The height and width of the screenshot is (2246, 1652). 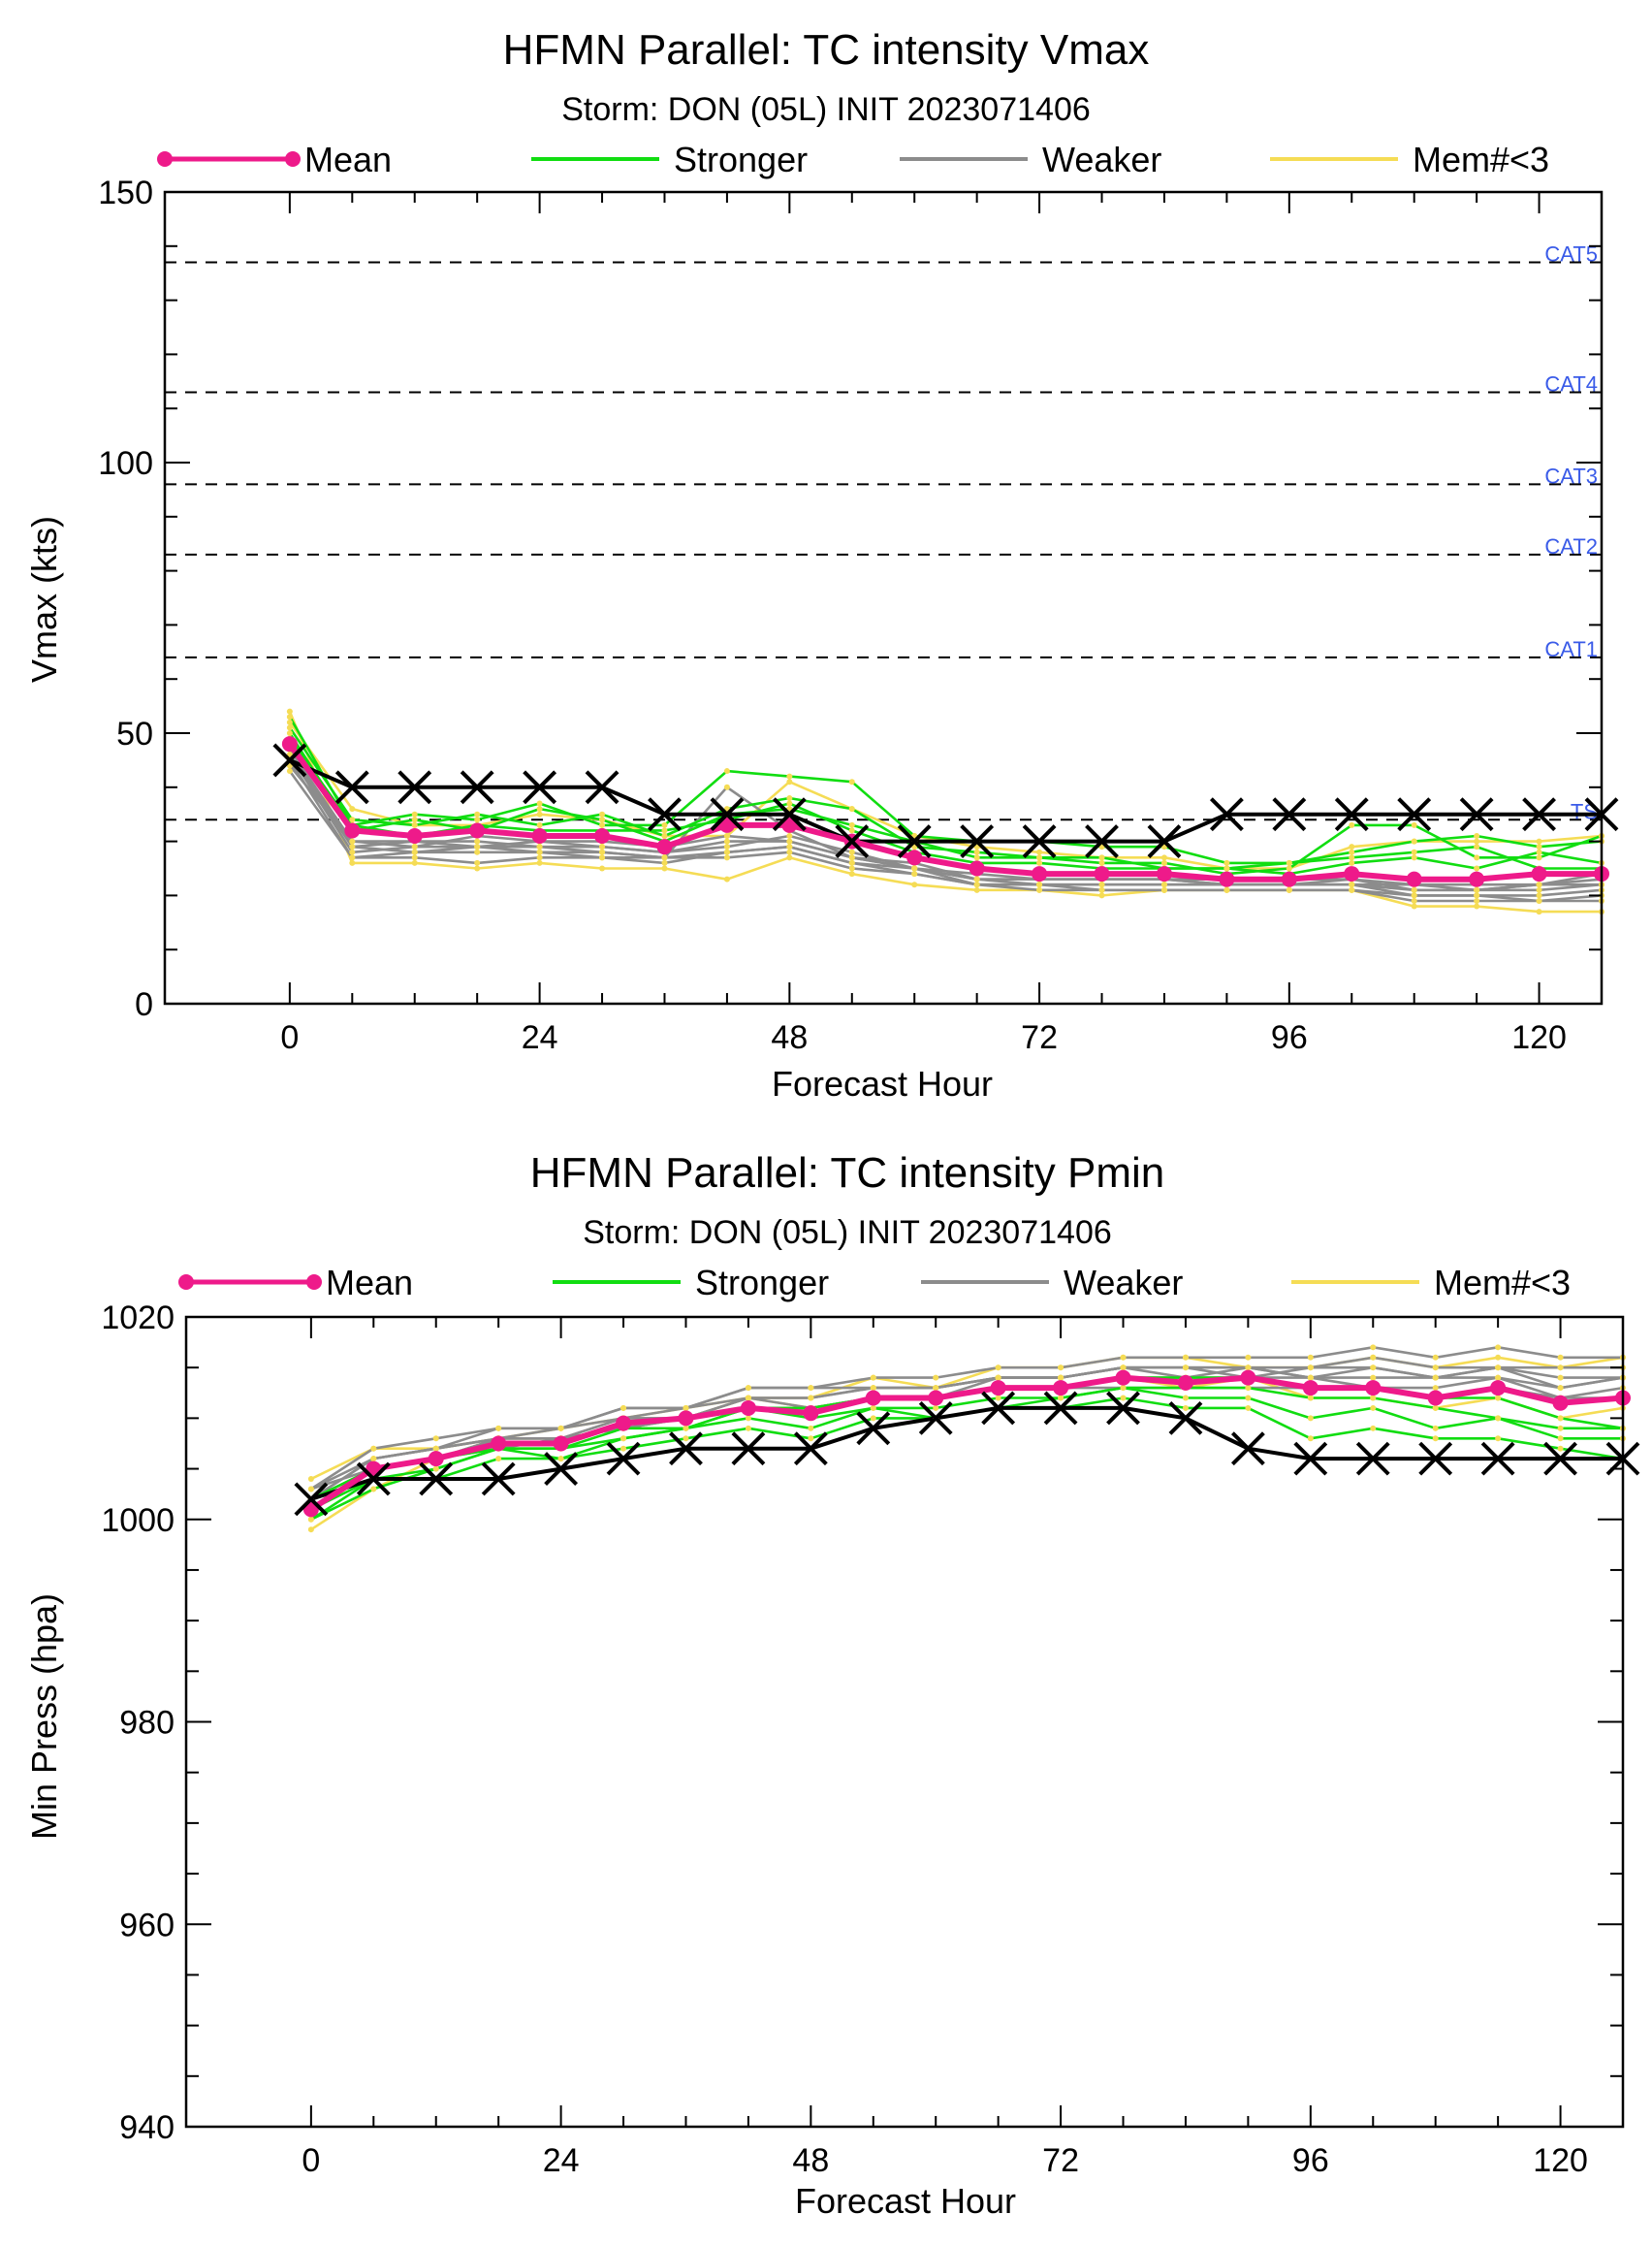 I want to click on reference-label-cat1: CAT1, so click(x=1571, y=649).